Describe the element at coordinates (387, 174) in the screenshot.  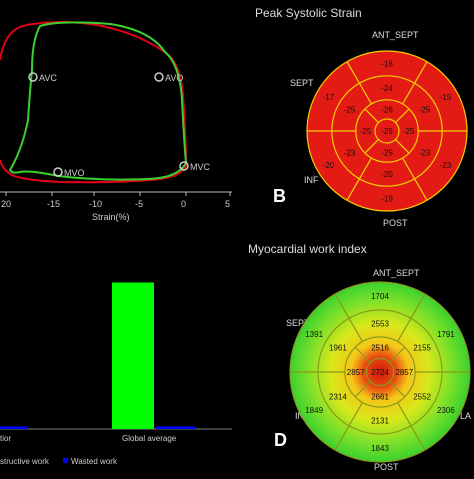
I see `segment-value-mid: -20` at that location.